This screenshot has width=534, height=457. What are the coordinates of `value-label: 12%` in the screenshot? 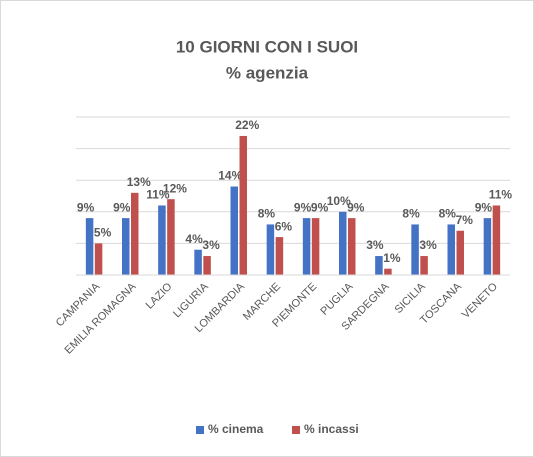 It's located at (175, 188).